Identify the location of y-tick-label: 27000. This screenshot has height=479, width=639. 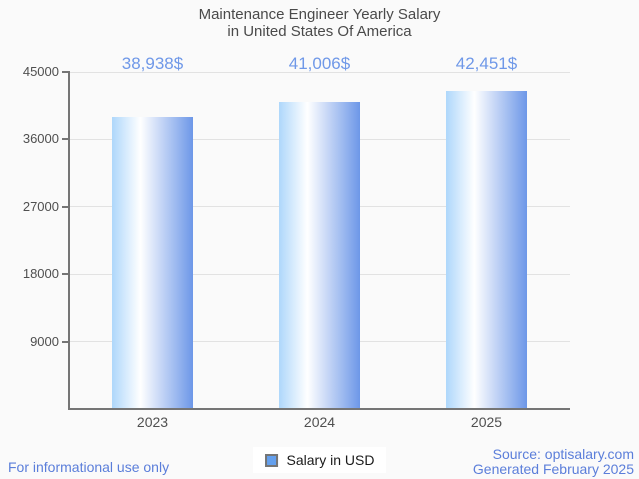
(40, 206).